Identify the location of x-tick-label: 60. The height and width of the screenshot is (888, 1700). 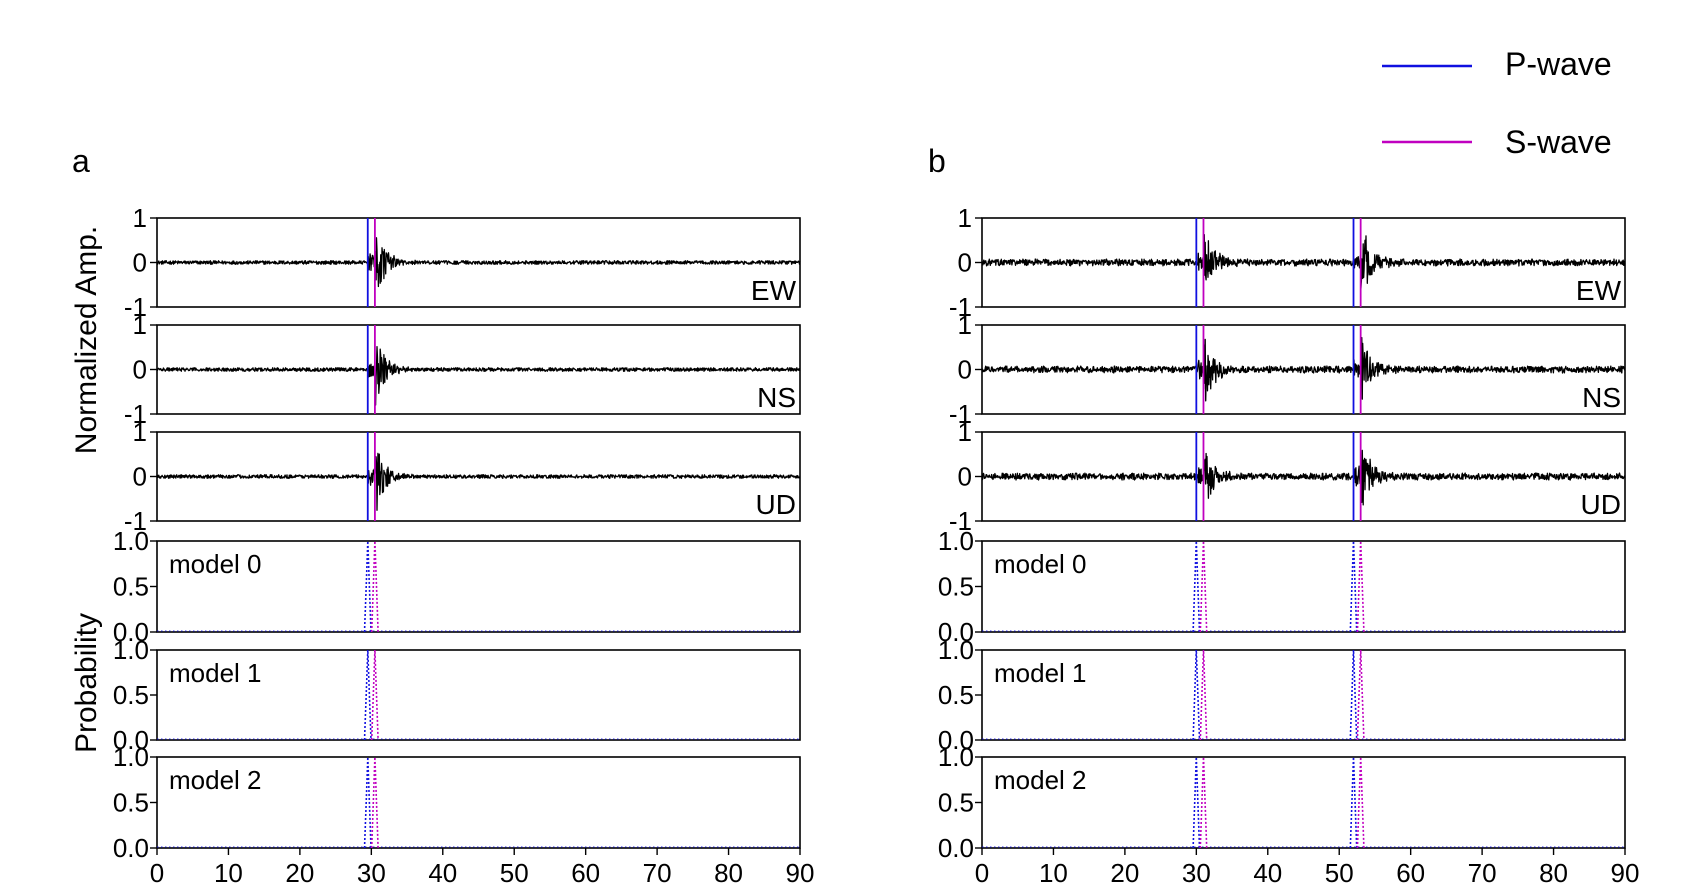
(585, 873).